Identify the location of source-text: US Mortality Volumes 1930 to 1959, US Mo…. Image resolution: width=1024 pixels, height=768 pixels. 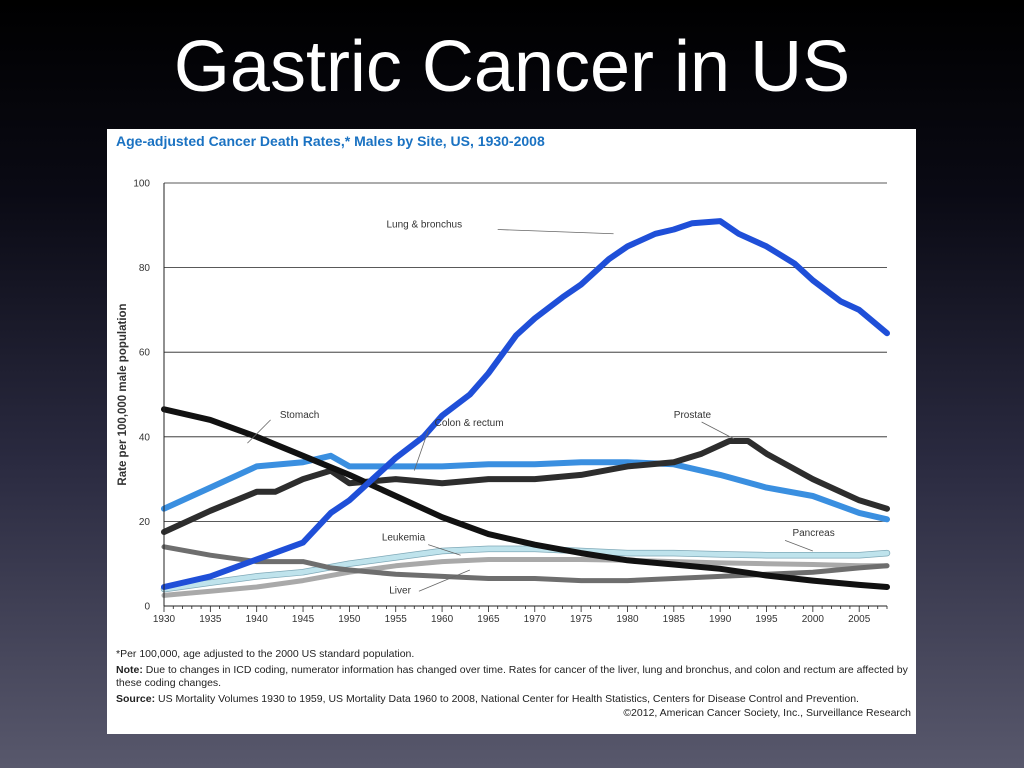
(508, 699).